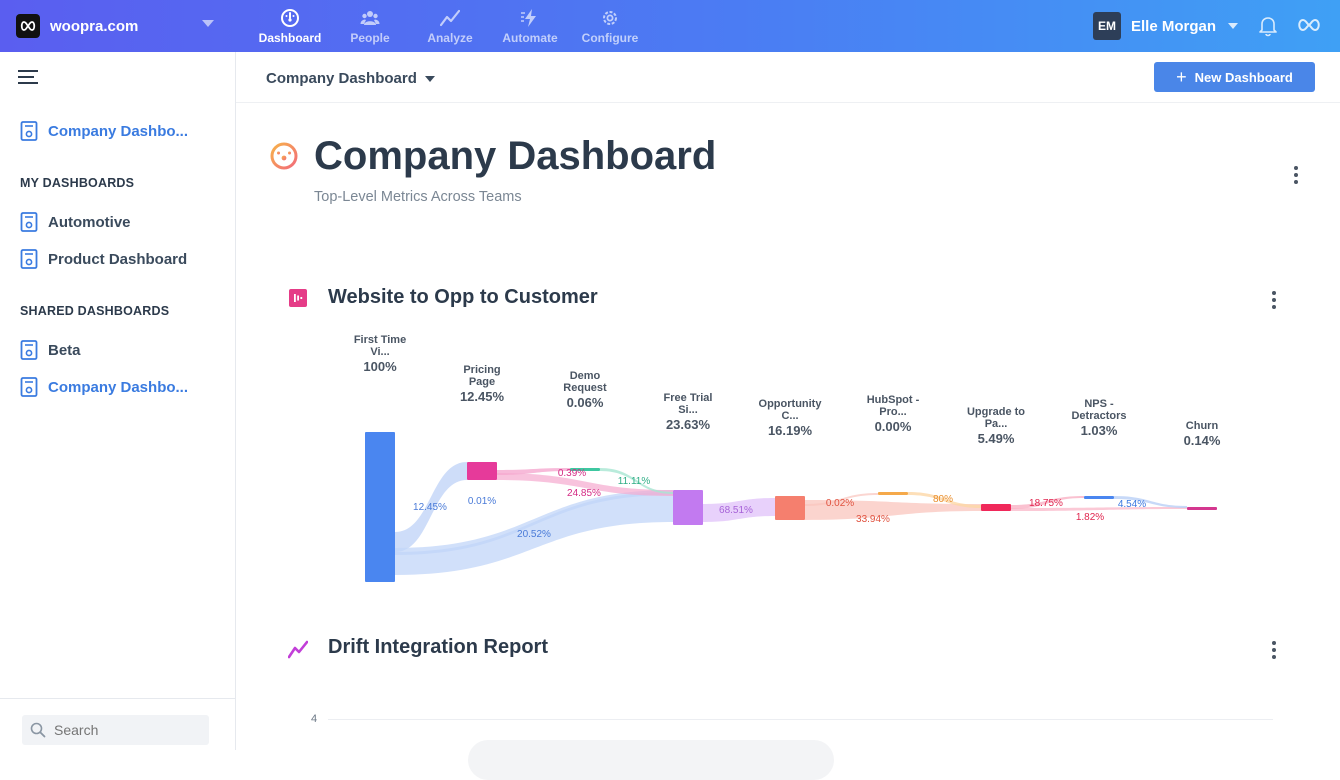 This screenshot has height=780, width=1340. What do you see at coordinates (1202, 426) in the screenshot?
I see `node-label: Churn` at bounding box center [1202, 426].